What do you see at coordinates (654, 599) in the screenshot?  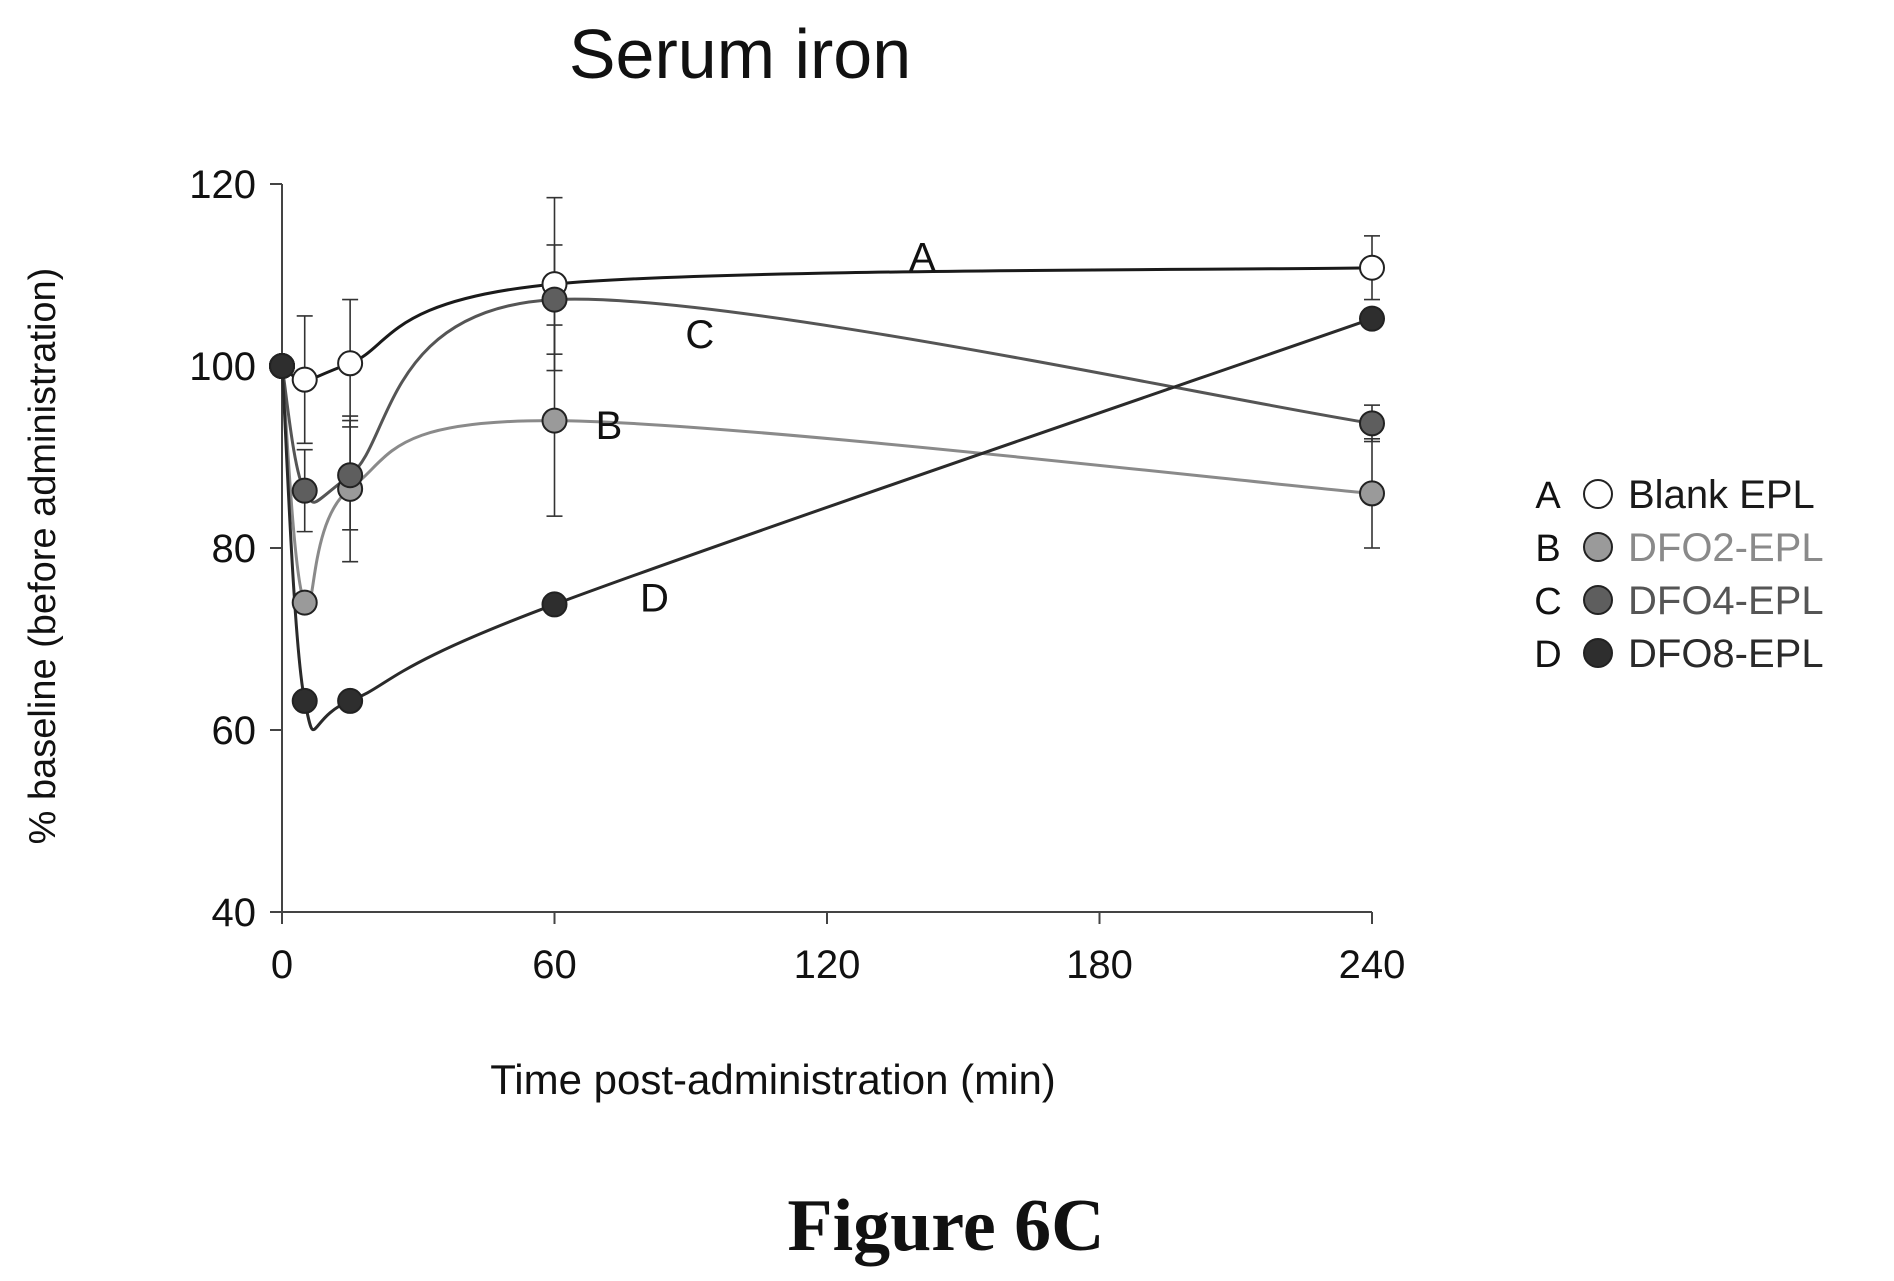 I see `series-letter-d: D` at bounding box center [654, 599].